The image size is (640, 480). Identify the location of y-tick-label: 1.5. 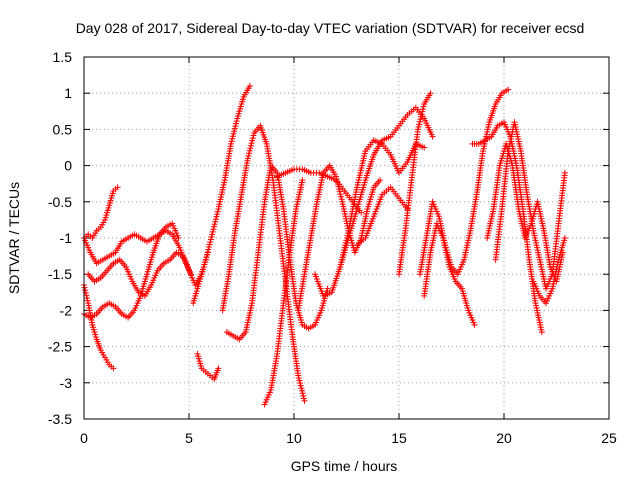
(63, 57).